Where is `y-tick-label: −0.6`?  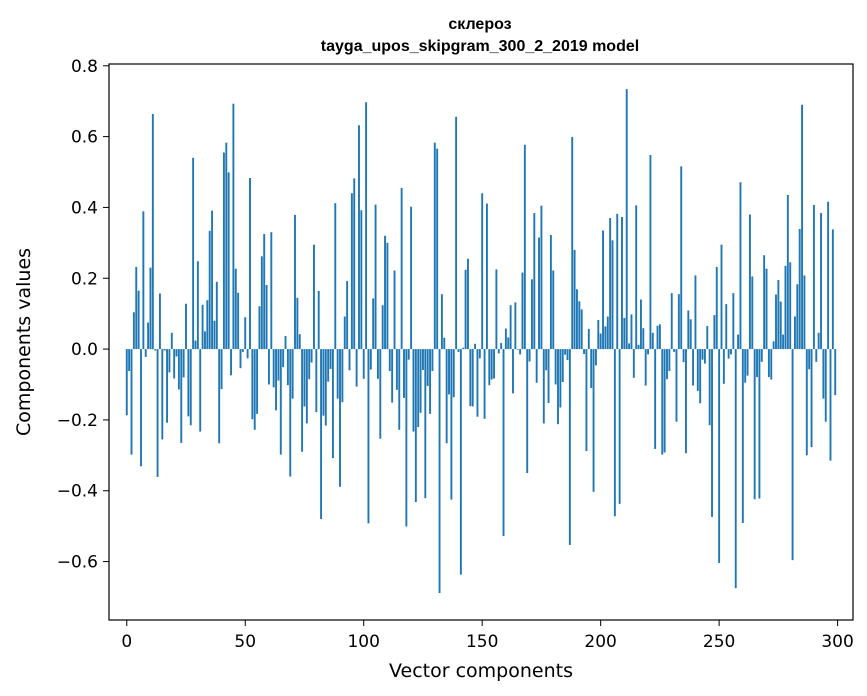 y-tick-label: −0.6 is located at coordinates (77, 563).